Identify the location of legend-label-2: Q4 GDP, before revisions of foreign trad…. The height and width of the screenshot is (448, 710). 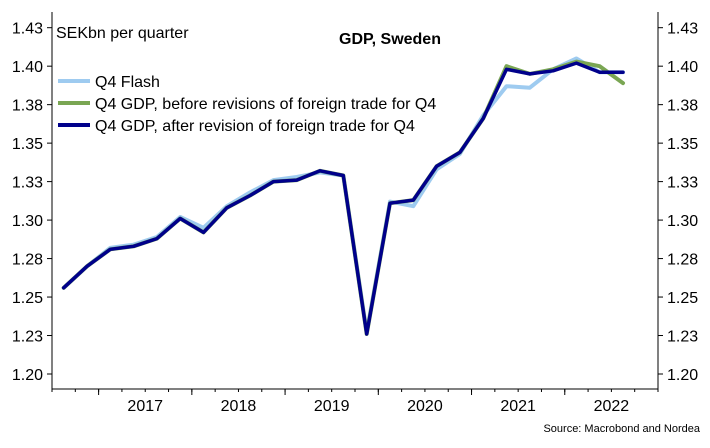
(265, 104).